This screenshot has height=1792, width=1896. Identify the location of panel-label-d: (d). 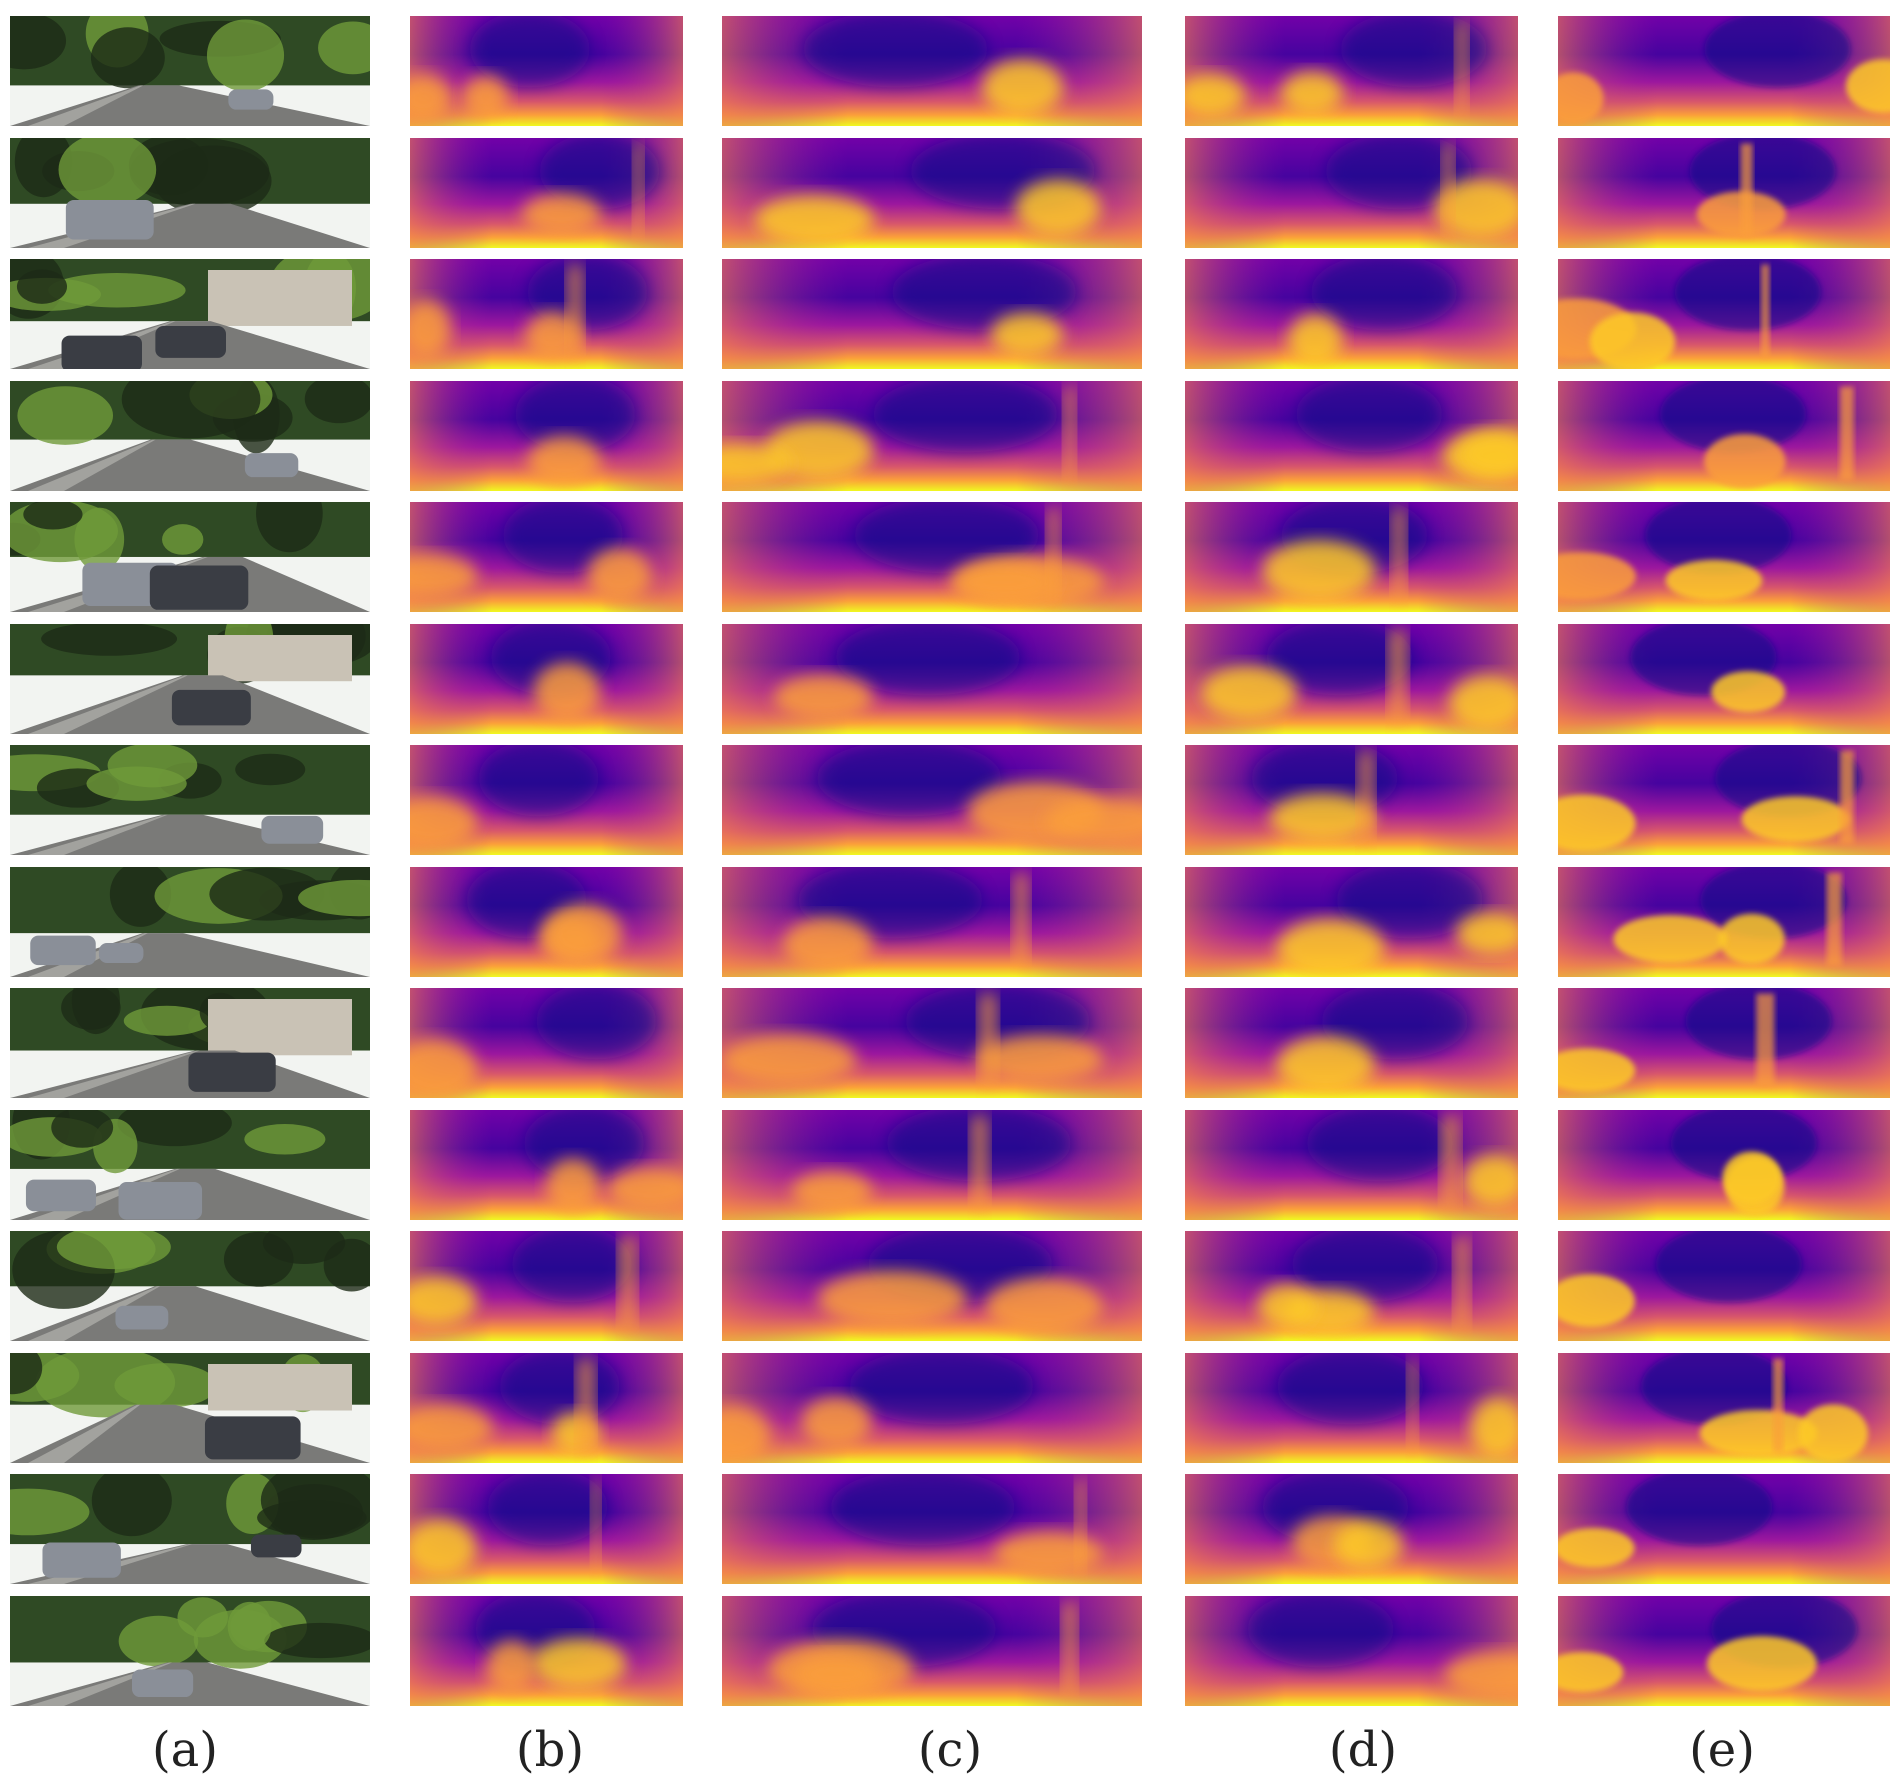
(1363, 1750).